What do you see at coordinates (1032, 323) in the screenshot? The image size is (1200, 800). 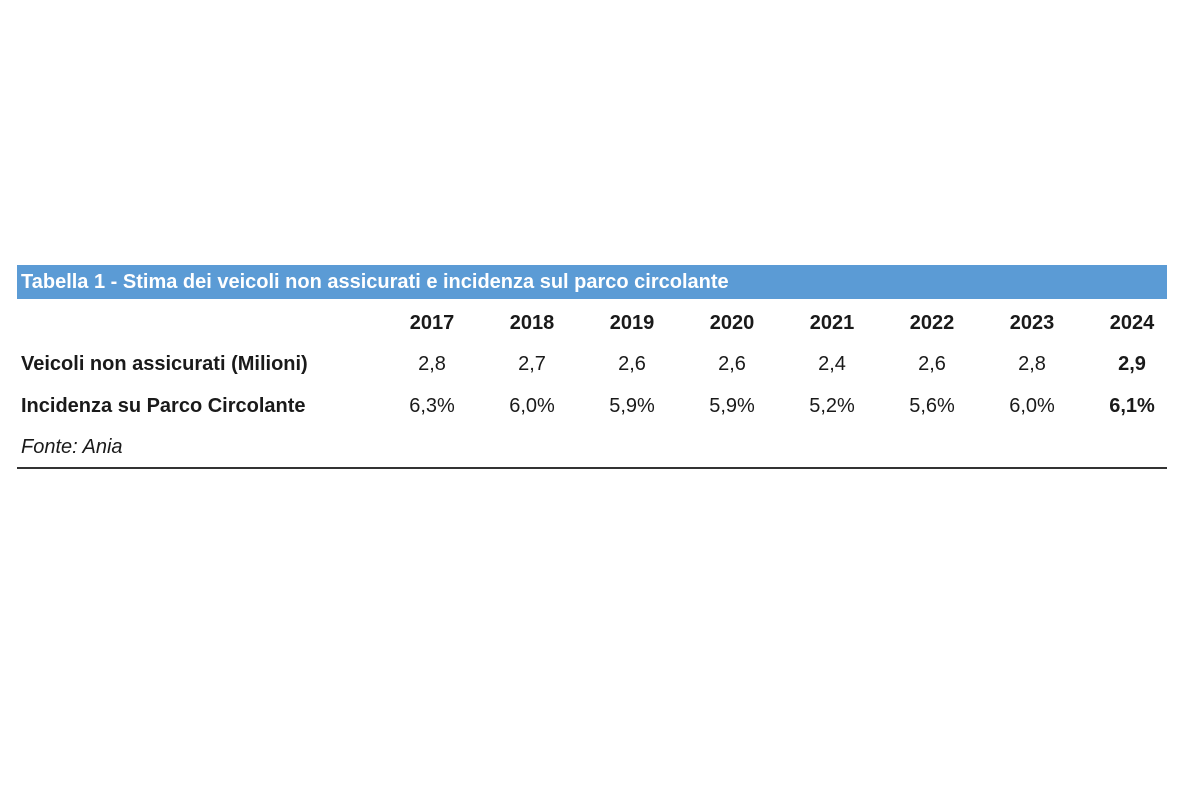 I see `column-header-2023: 2023` at bounding box center [1032, 323].